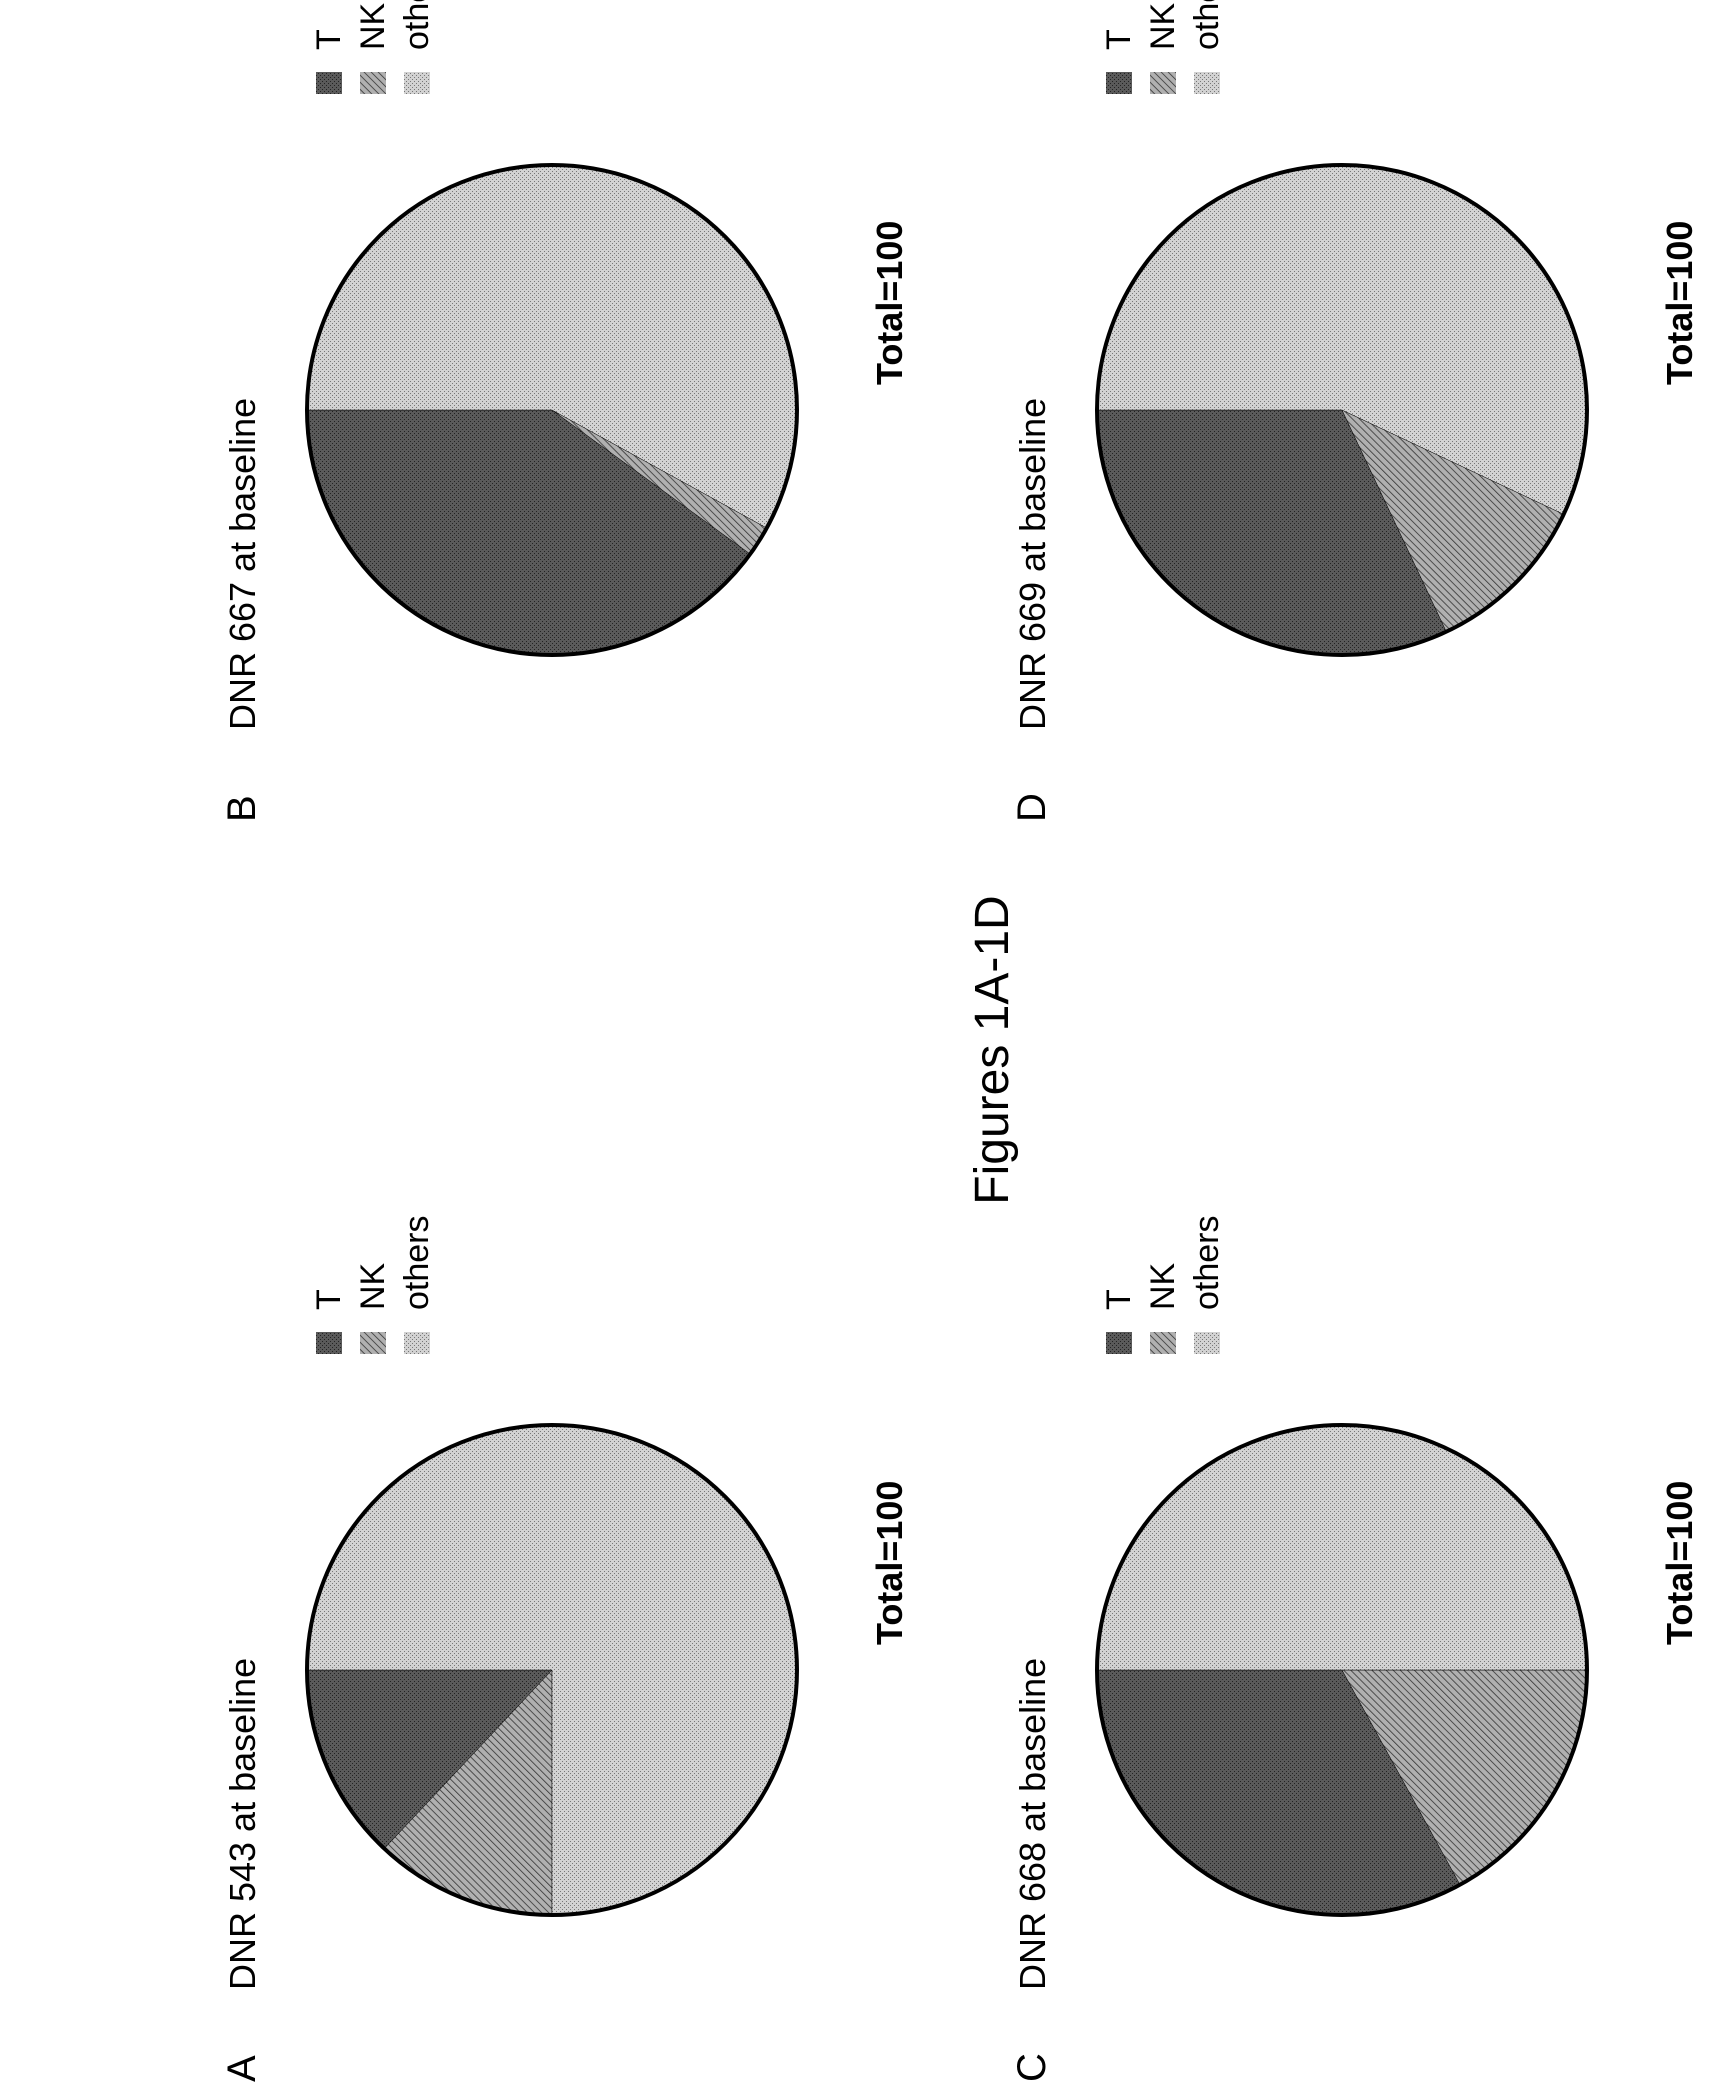 The width and height of the screenshot is (1718, 2100). I want to click on panel-a-pie, so click(552, 1670).